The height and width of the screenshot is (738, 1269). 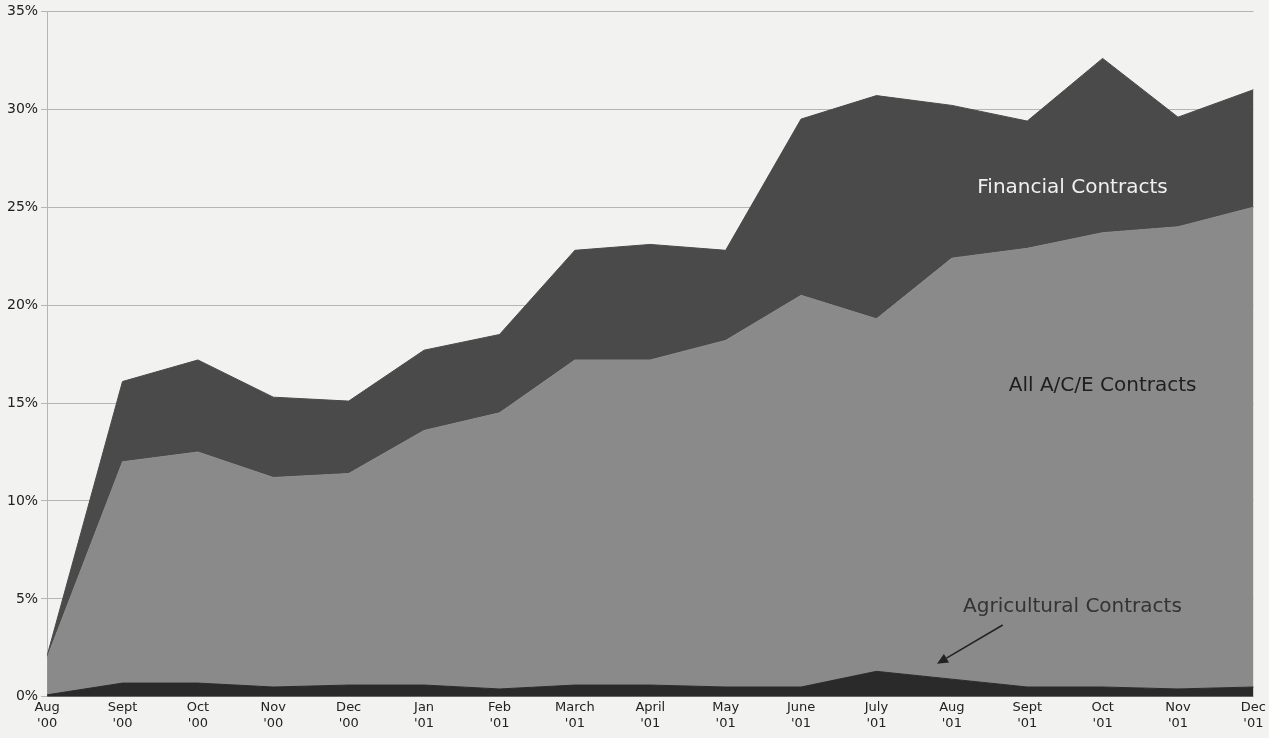 What do you see at coordinates (800, 714) in the screenshot?
I see `x-tick-label: June '01` at bounding box center [800, 714].